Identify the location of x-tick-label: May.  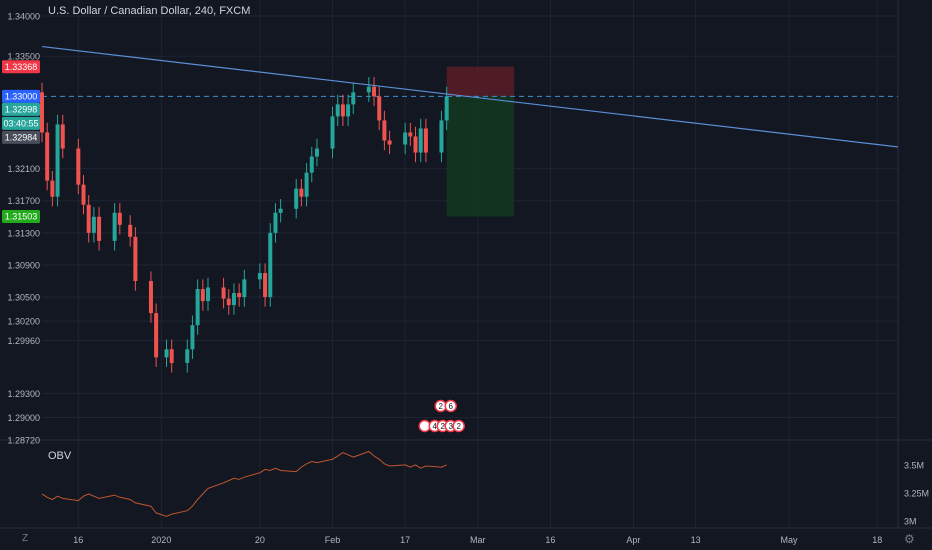
(790, 540).